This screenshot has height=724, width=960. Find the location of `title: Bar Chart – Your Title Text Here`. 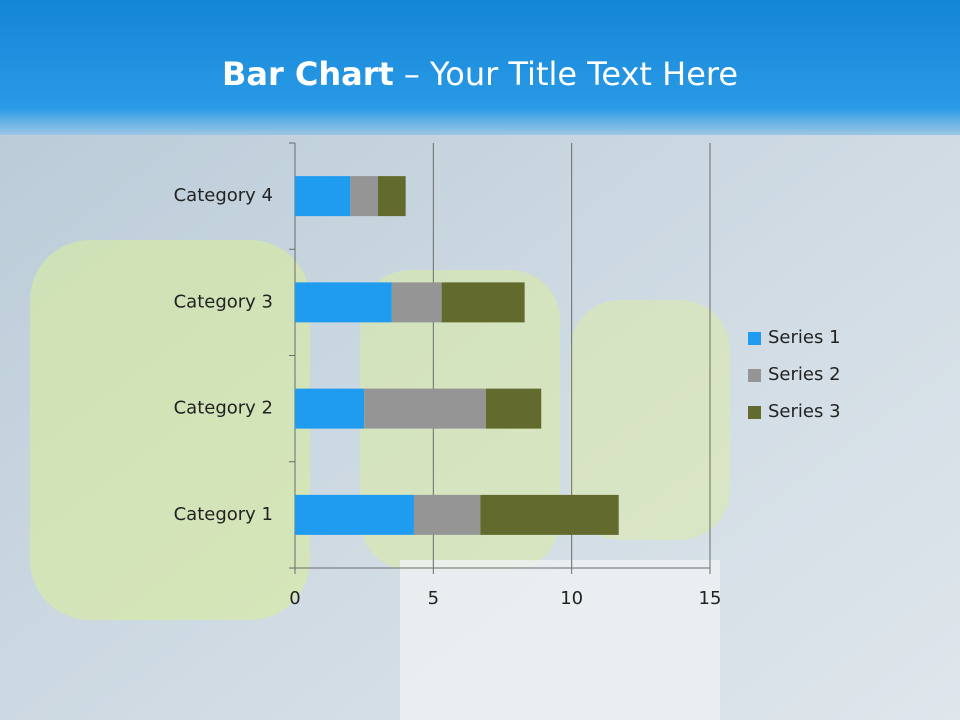

title: Bar Chart – Your Title Text Here is located at coordinates (480, 74).